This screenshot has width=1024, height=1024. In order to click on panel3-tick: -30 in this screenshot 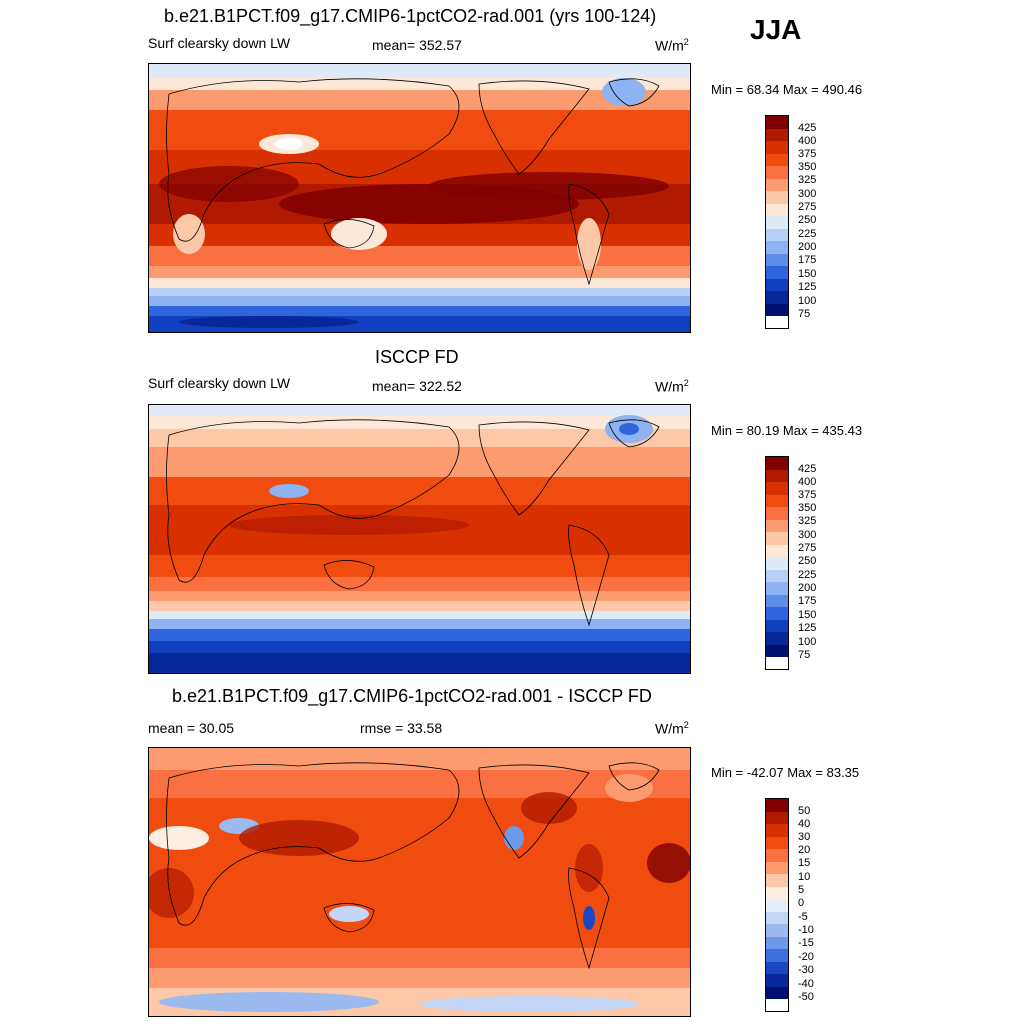, I will do `click(806, 970)`.